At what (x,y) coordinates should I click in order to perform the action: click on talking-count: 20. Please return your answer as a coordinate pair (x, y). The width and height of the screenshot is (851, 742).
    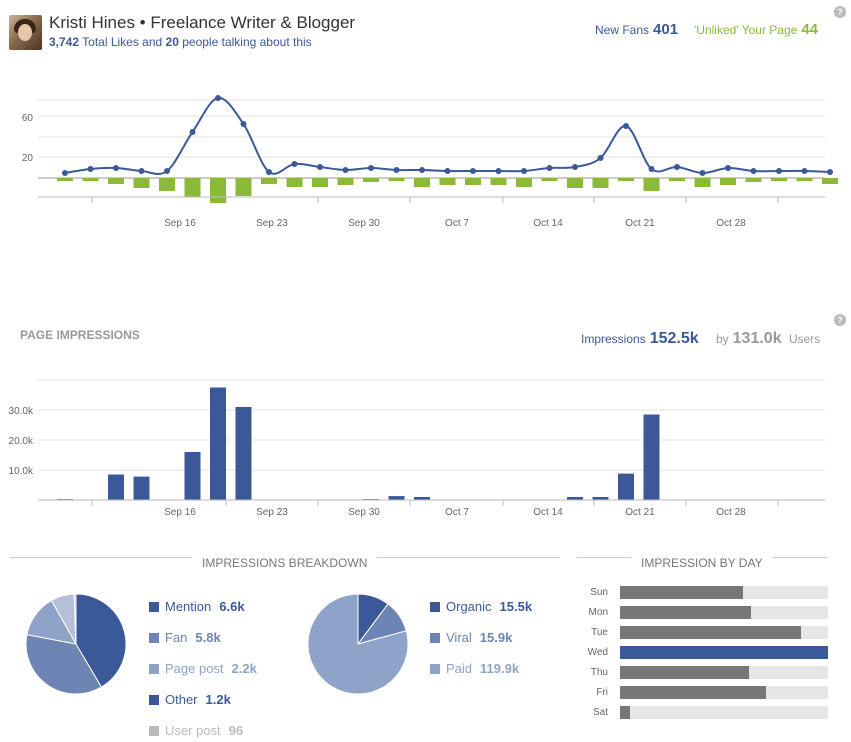
    Looking at the image, I should click on (172, 42).